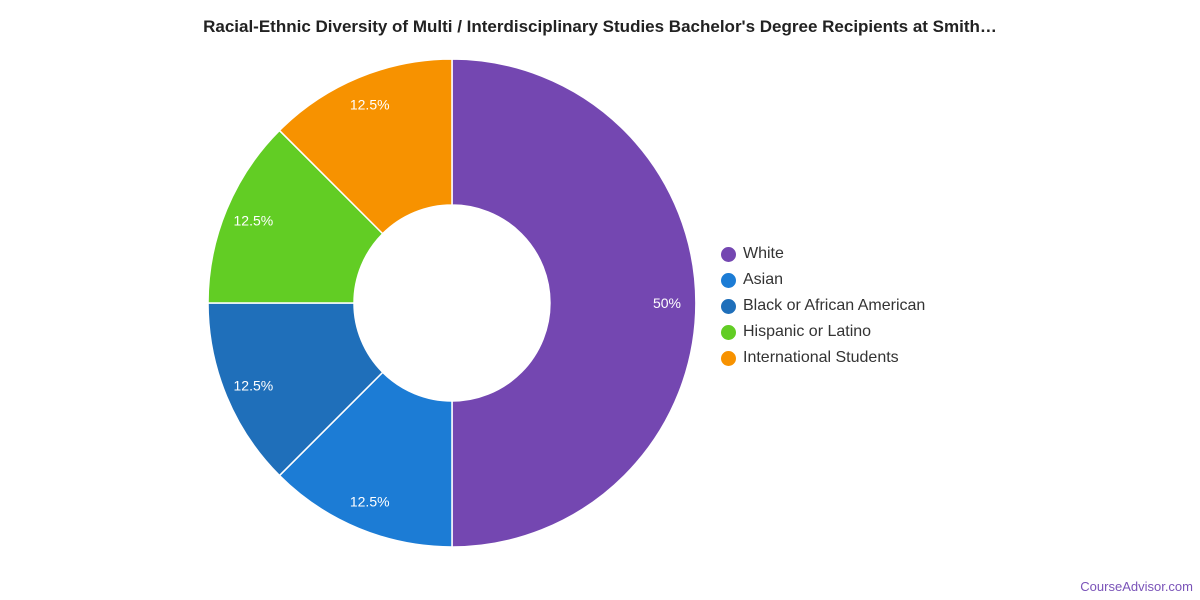 This screenshot has width=1200, height=600. I want to click on slice-label: 50%, so click(667, 303).